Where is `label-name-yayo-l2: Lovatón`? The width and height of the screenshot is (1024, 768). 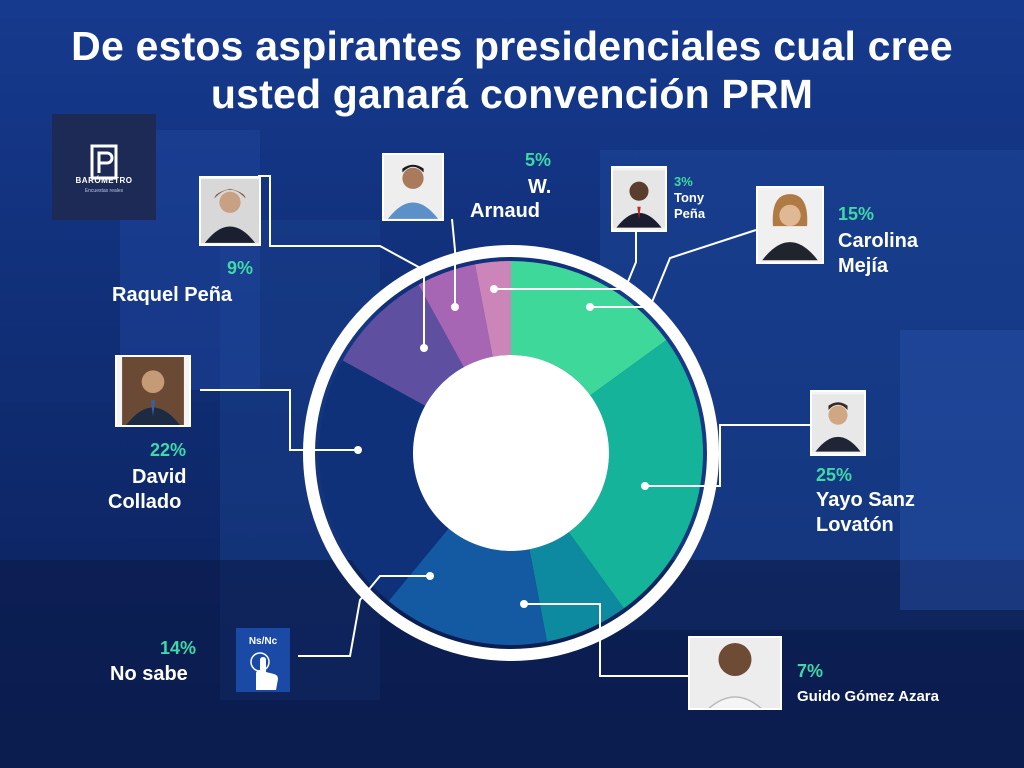 label-name-yayo-l2: Lovatón is located at coordinates (855, 525).